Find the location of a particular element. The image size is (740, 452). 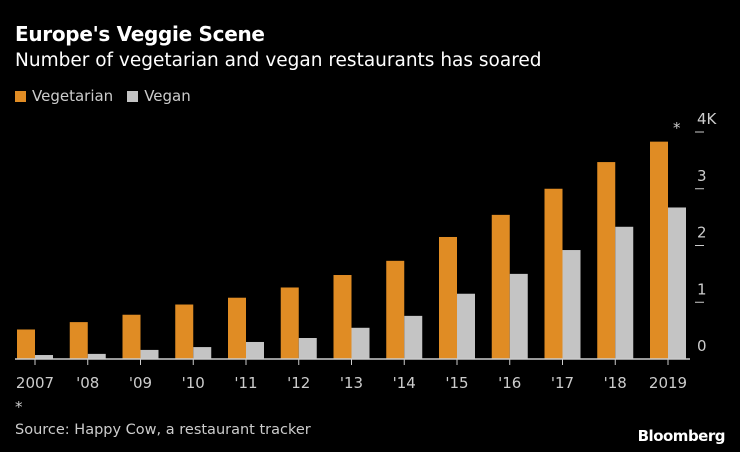

y-tick-label: 1 is located at coordinates (702, 289).